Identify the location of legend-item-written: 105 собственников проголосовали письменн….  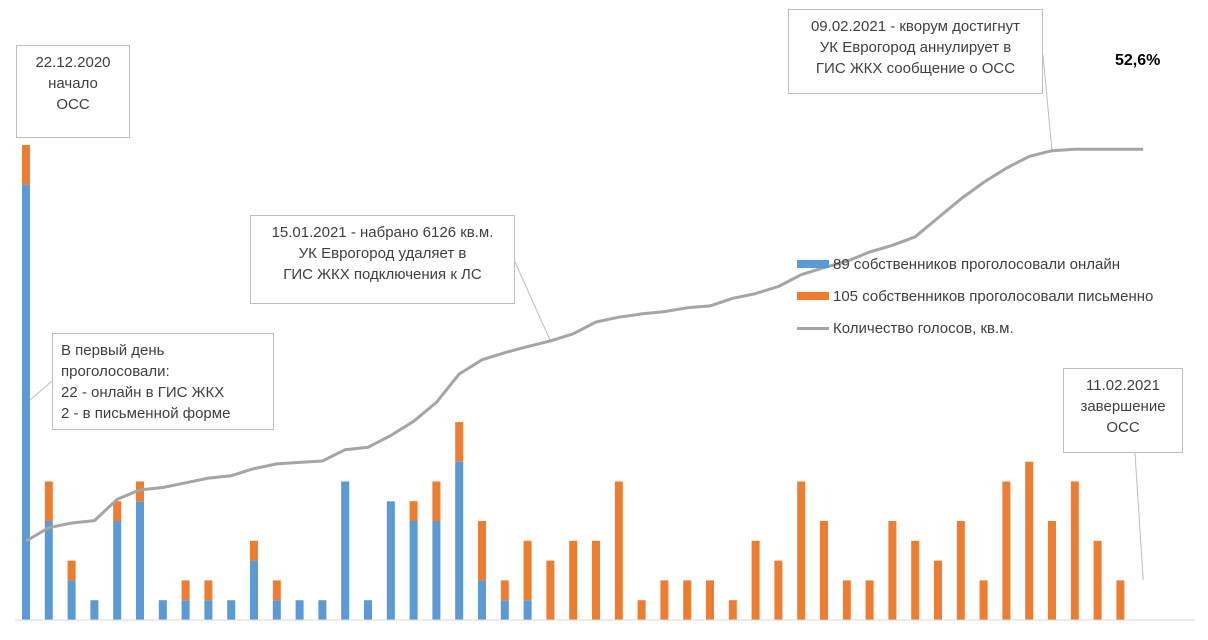
(975, 296).